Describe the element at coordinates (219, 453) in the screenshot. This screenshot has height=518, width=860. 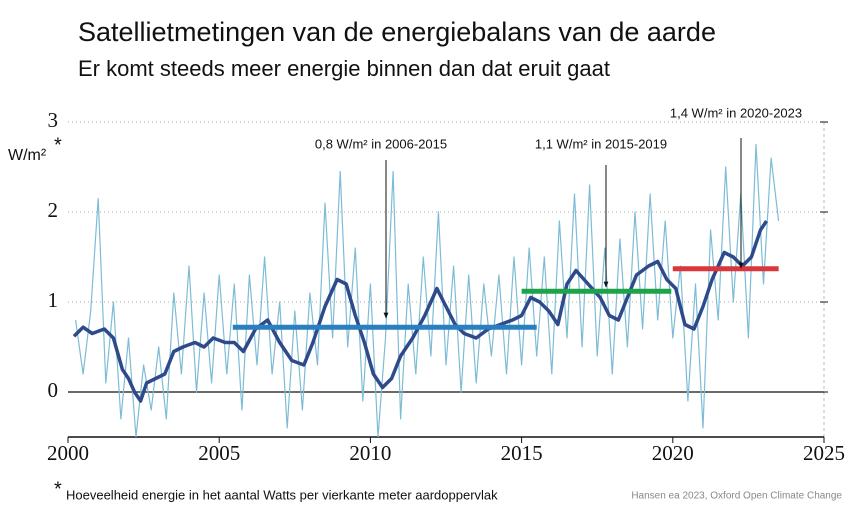
I see `x-tick-label: 2005` at that location.